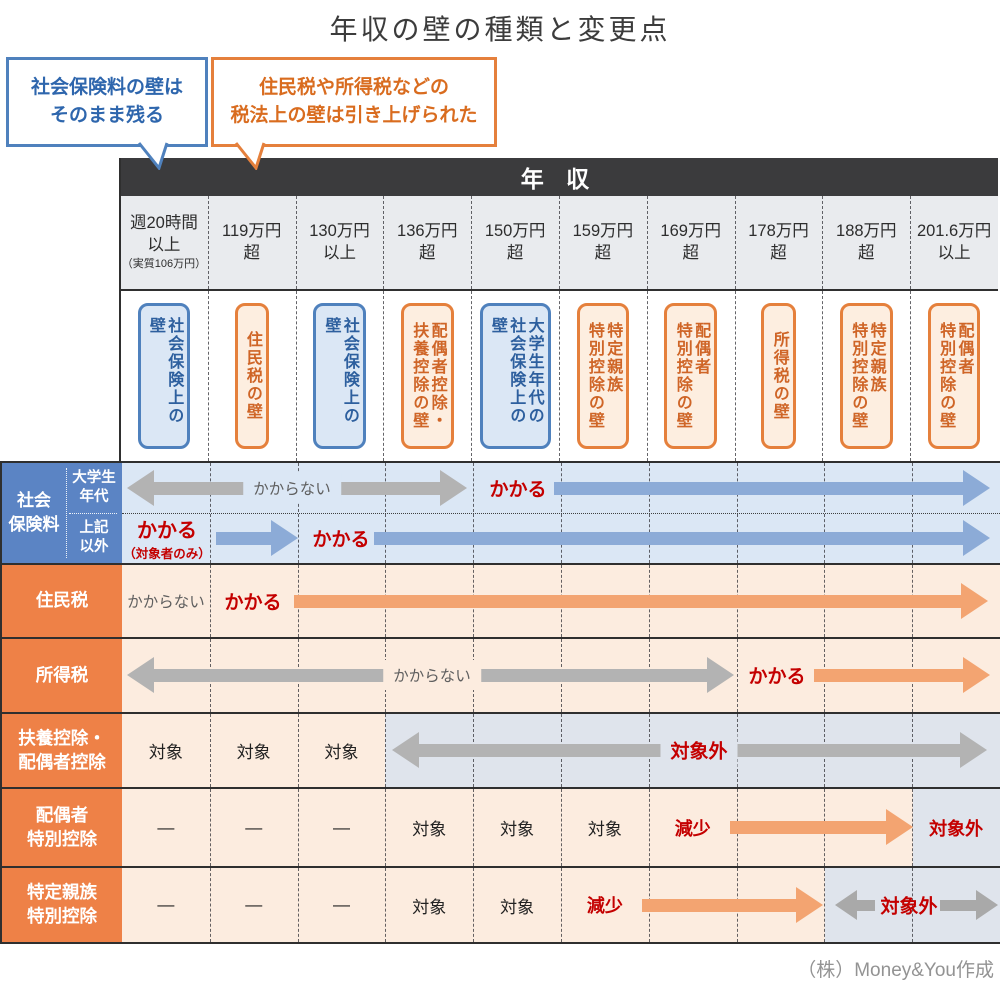 The height and width of the screenshot is (990, 1000). Describe the element at coordinates (66, 513) in the screenshot. I see `rowhead-divider-v` at that location.